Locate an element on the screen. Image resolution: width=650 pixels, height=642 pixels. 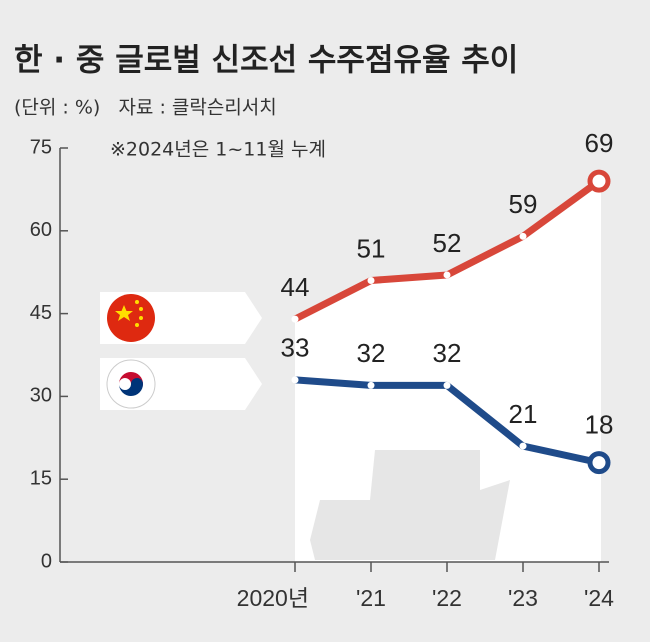
y-tick-label: 0 is located at coordinates (46, 561).